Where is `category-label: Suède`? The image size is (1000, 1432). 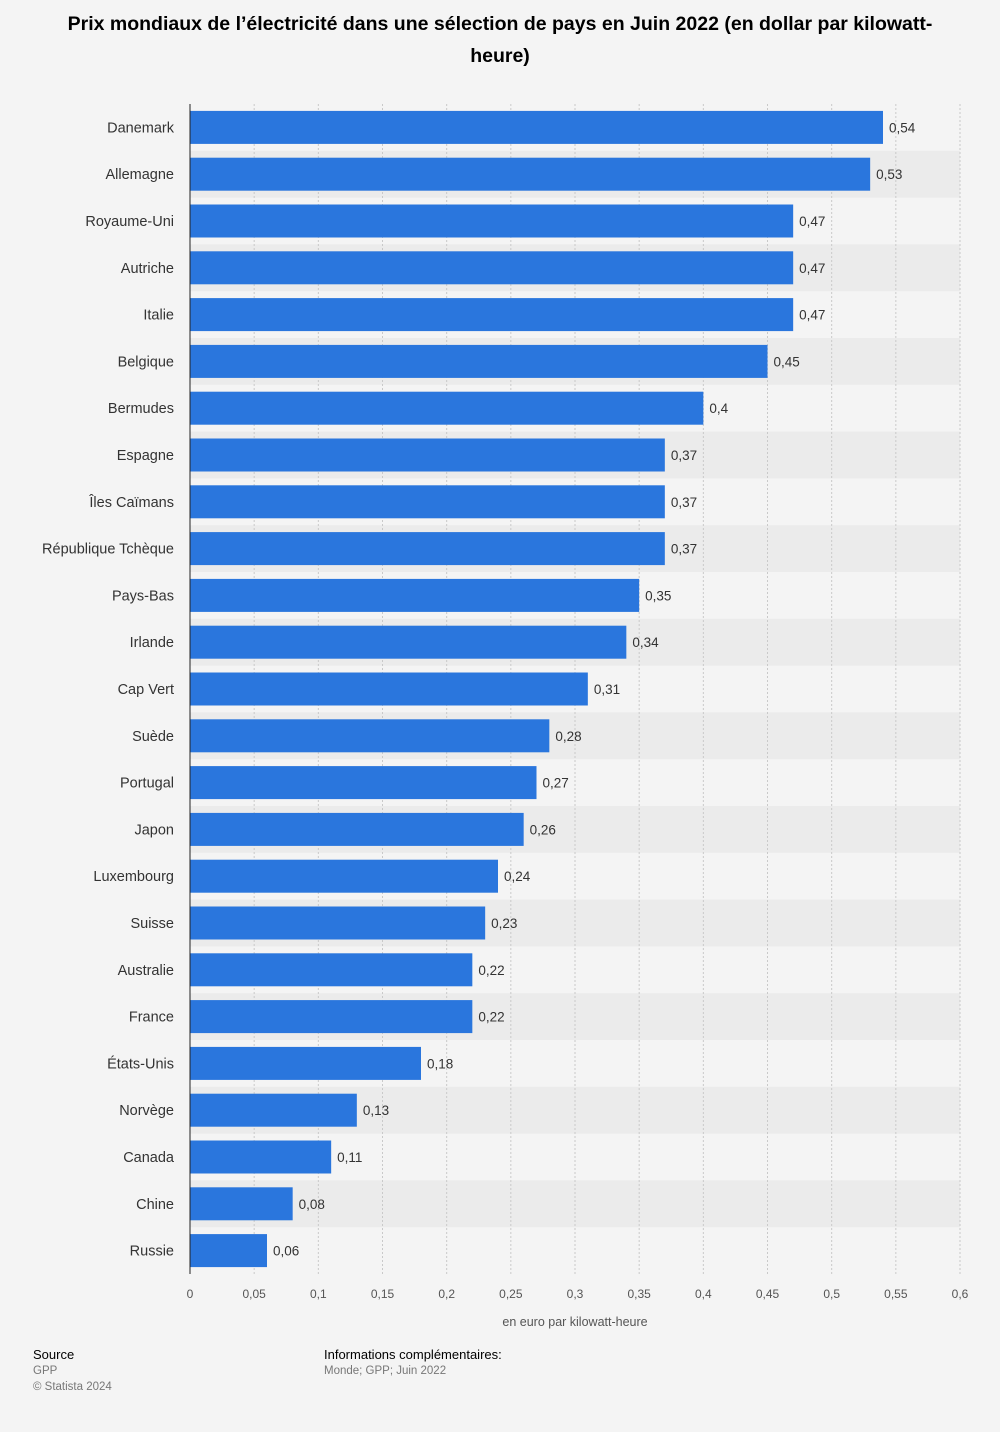 category-label: Suède is located at coordinates (153, 737).